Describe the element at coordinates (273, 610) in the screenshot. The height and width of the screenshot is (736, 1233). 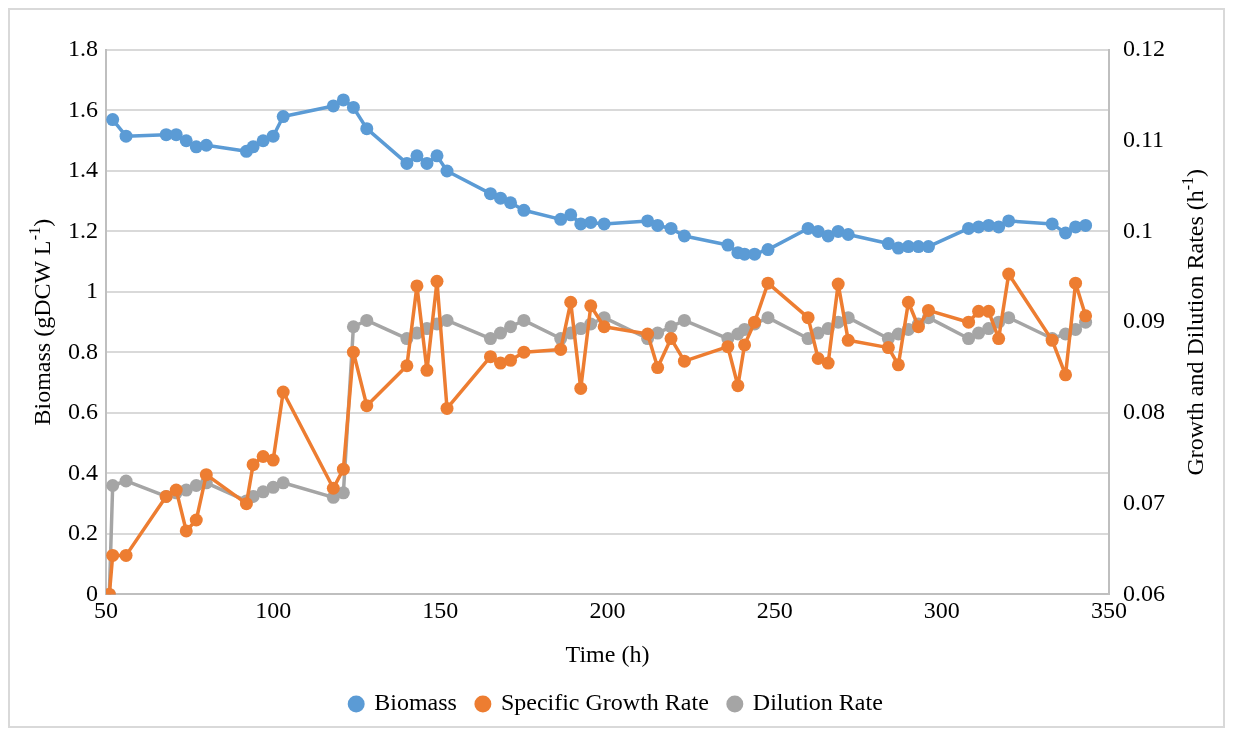
I see `x-tick-label: 100` at that location.